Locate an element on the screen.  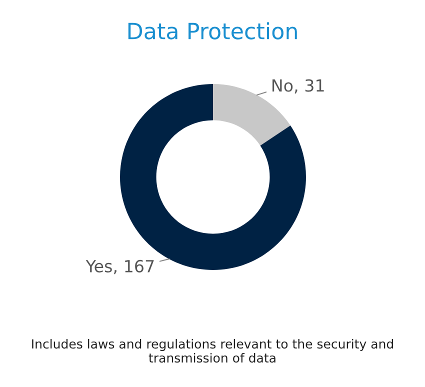
data-label: , 167 is located at coordinates (134, 267).